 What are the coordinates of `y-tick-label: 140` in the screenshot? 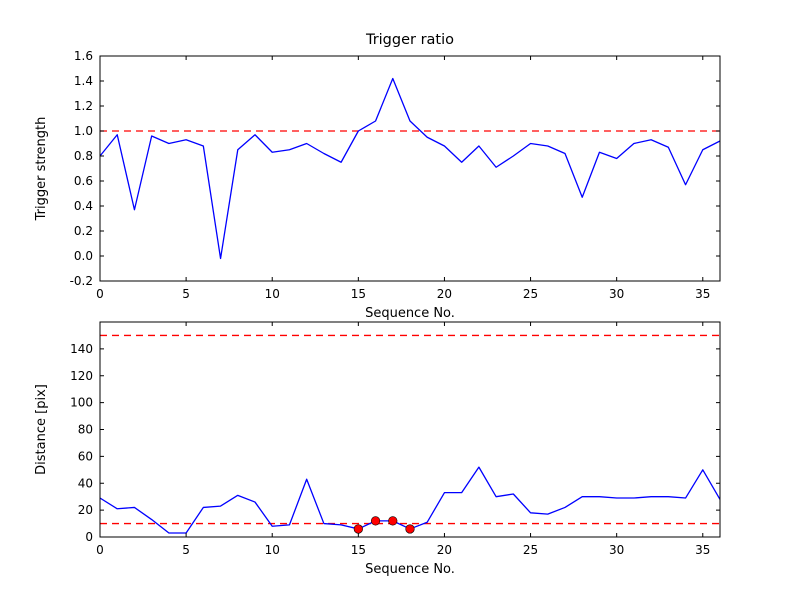 It's located at (81, 349).